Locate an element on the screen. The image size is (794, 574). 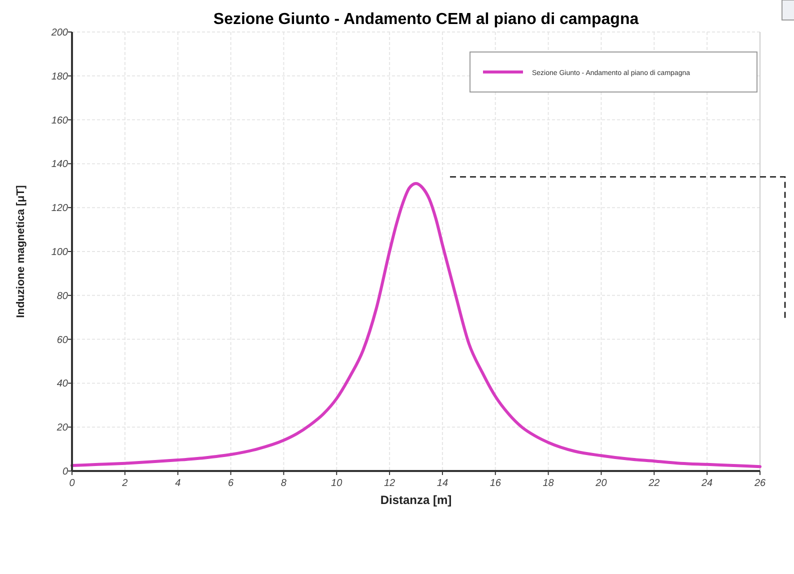
y-tick-label: 100 is located at coordinates (59, 252).